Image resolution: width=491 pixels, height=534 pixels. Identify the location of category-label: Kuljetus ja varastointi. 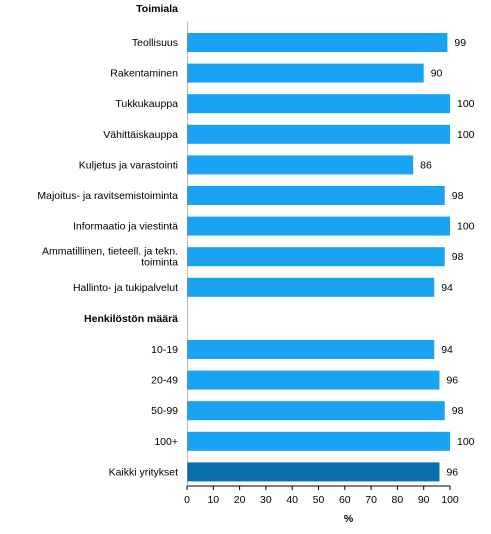
(128, 165).